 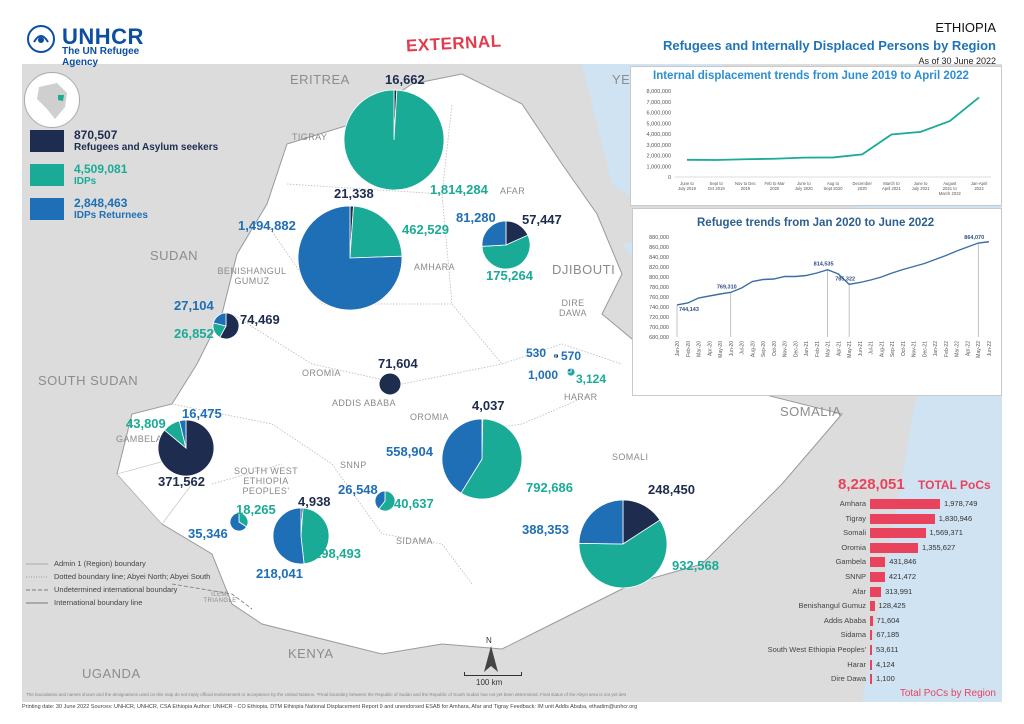 What do you see at coordinates (717, 186) in the screenshot?
I see `idp-xtick-label: Sept to Oct 2019` at bounding box center [717, 186].